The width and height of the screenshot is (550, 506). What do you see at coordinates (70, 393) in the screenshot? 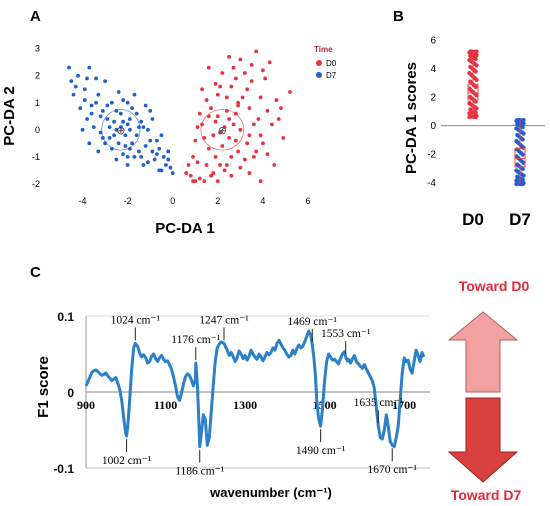
I see `line-y-tick: 0` at bounding box center [70, 393].